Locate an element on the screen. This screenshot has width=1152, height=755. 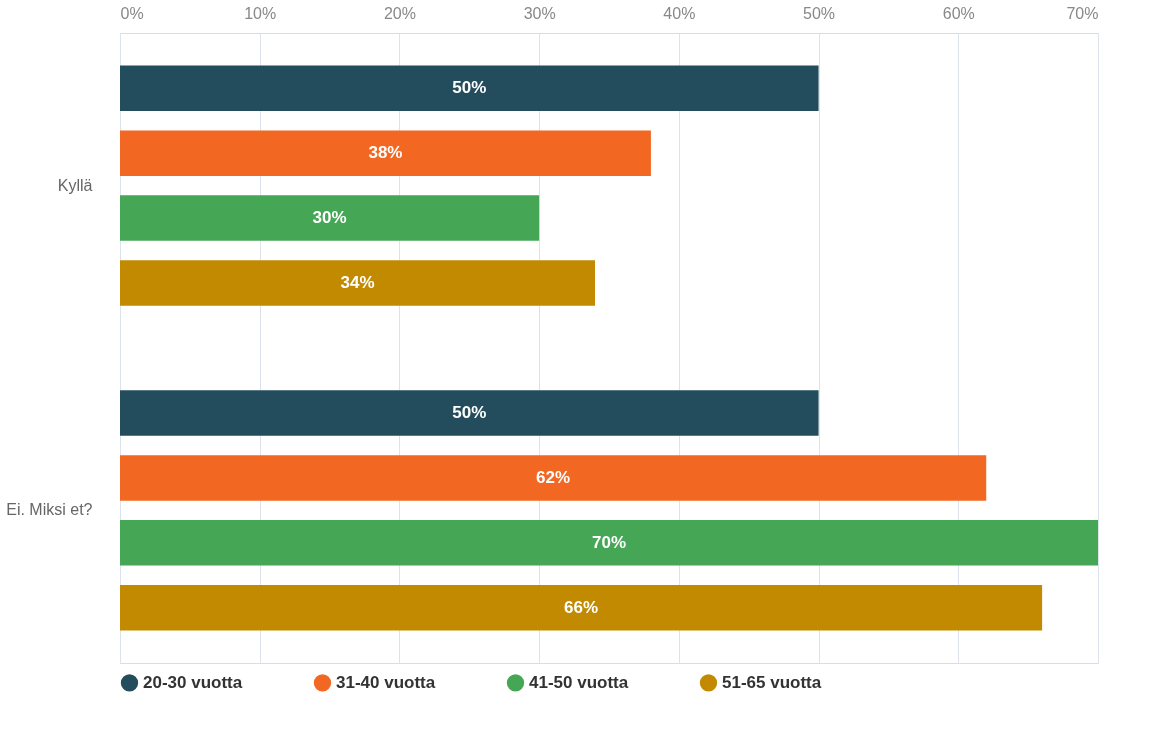
data-label: 38% is located at coordinates (385, 153).